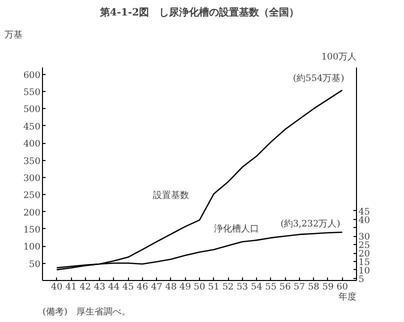 Image resolution: width=404 pixels, height=322 pixels. Describe the element at coordinates (328, 287) in the screenshot. I see `x-tick-label: 59` at that location.